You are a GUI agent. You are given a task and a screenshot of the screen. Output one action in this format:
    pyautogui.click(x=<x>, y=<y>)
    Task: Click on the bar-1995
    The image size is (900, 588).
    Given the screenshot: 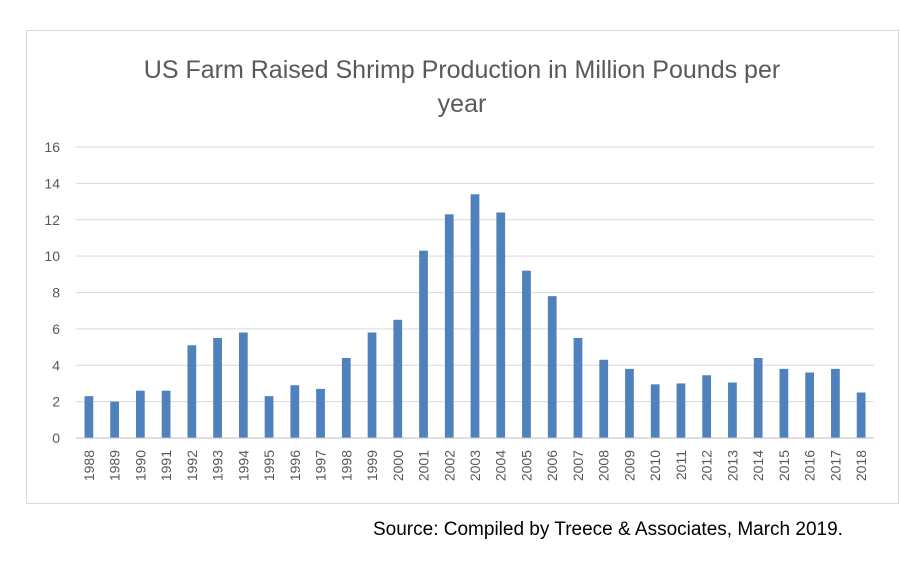 What is the action you would take?
    pyautogui.click(x=269, y=417)
    